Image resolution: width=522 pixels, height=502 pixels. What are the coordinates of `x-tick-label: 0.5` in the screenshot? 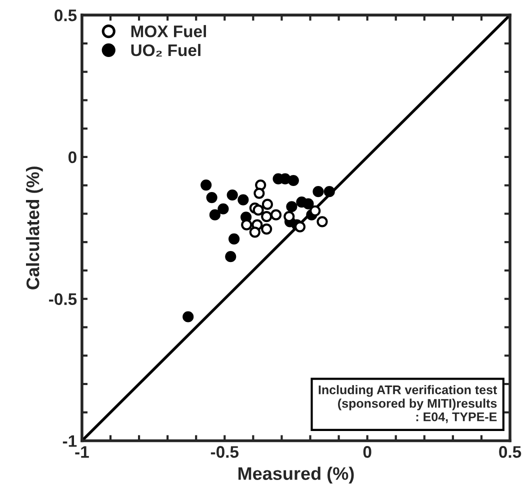 It's located at (510, 452).